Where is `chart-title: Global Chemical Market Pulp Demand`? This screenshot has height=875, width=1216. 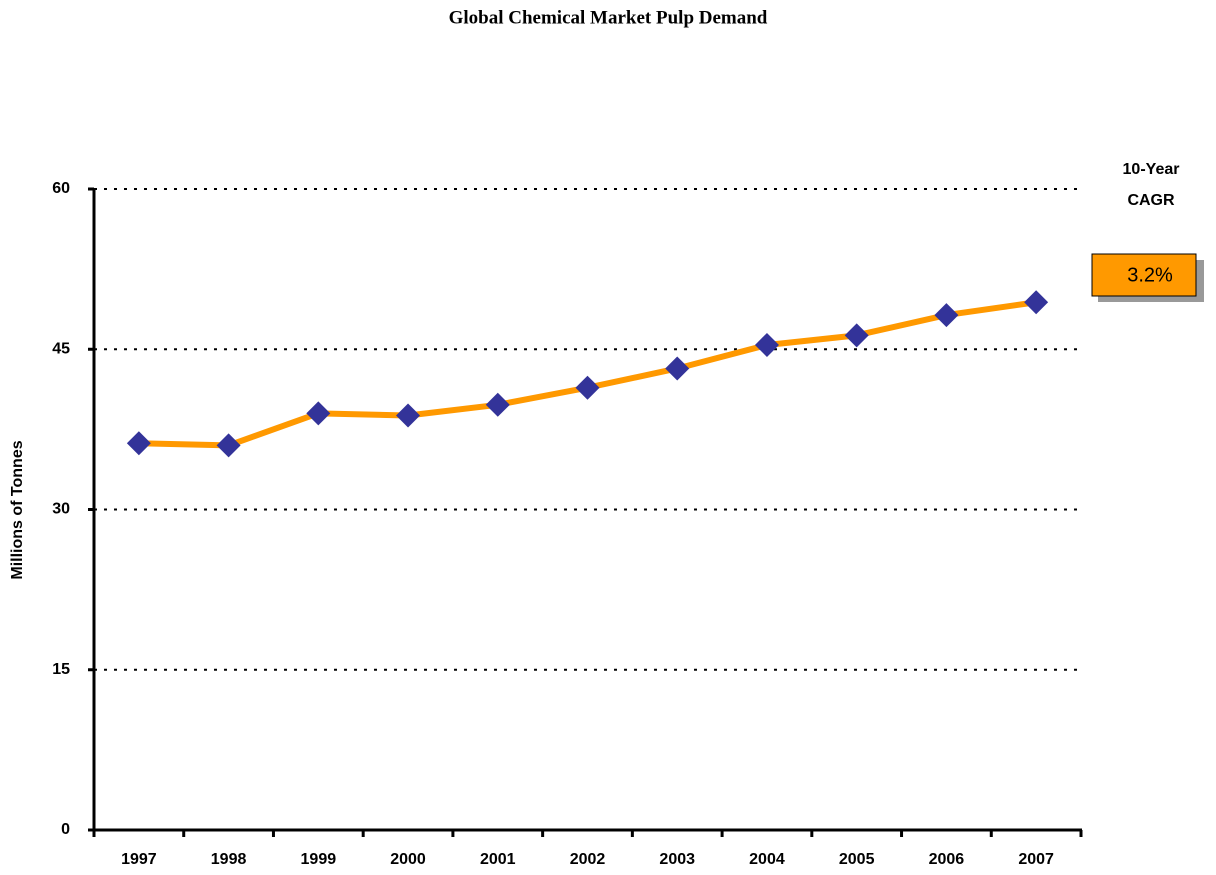 chart-title: Global Chemical Market Pulp Demand is located at coordinates (608, 17).